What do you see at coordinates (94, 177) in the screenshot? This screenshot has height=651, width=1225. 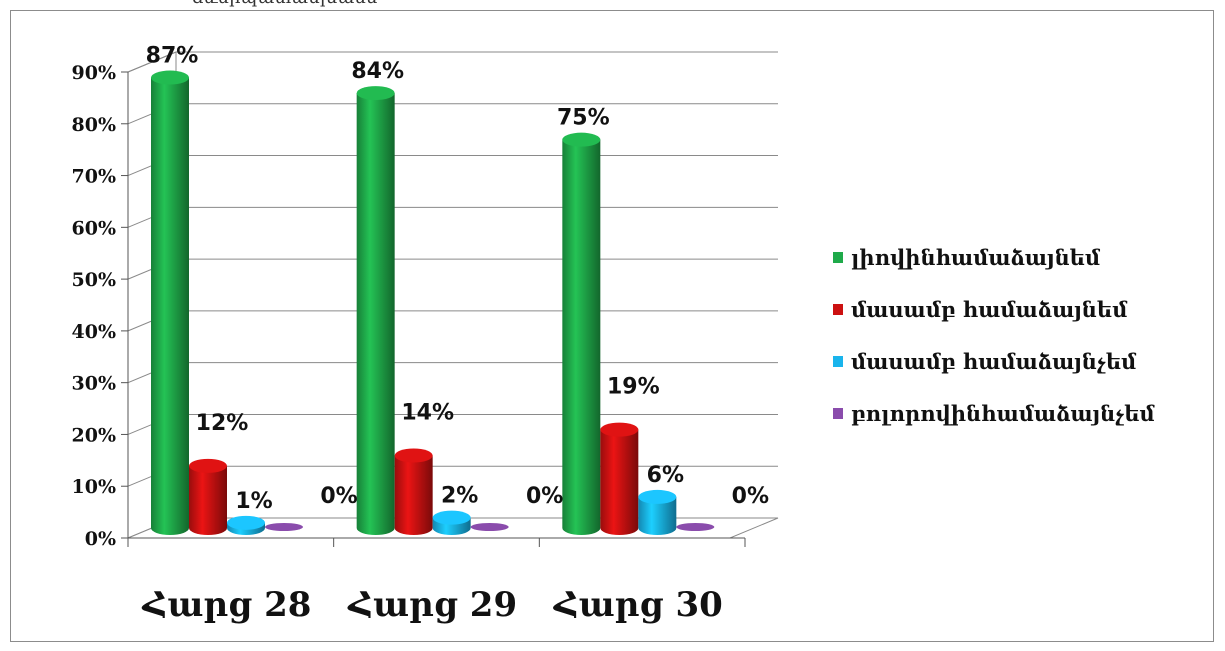 I see `y-tick-label: 70%` at bounding box center [94, 177].